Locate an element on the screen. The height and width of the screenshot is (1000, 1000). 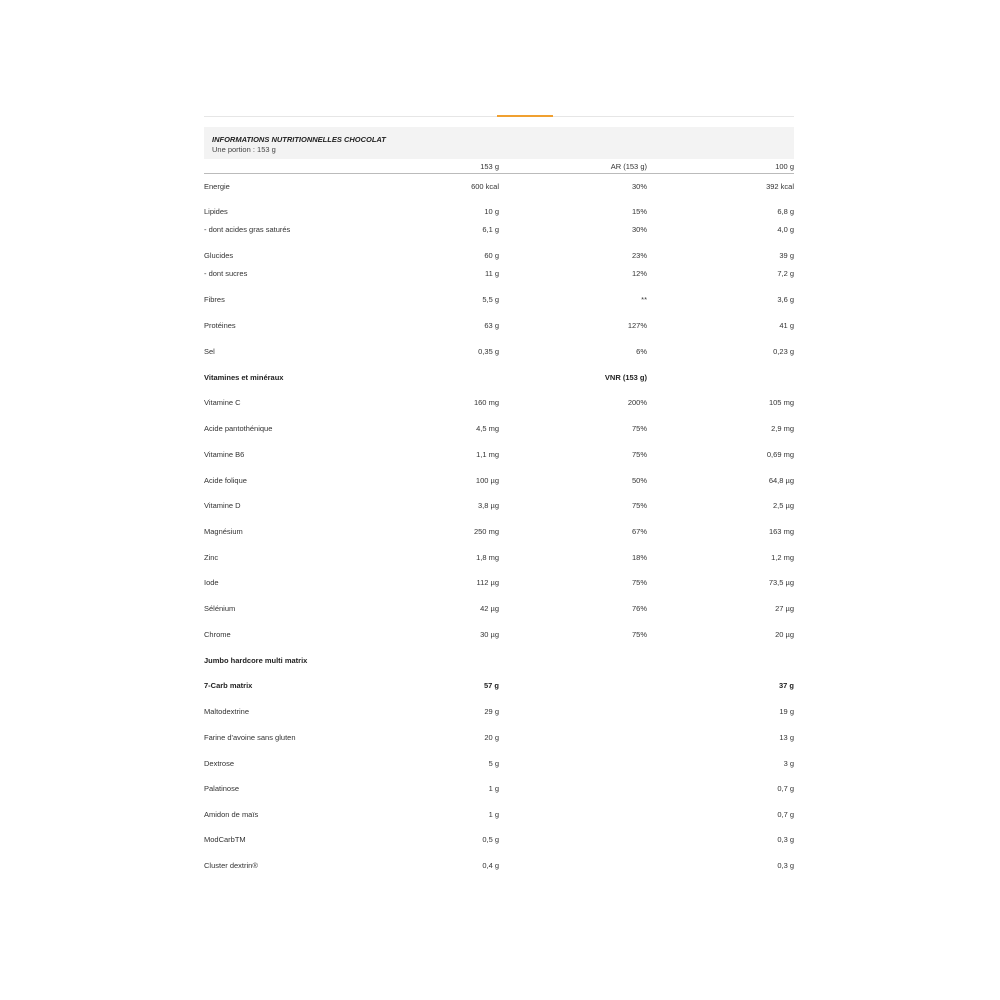
value-100g: 7,2 g is located at coordinates (785, 273).